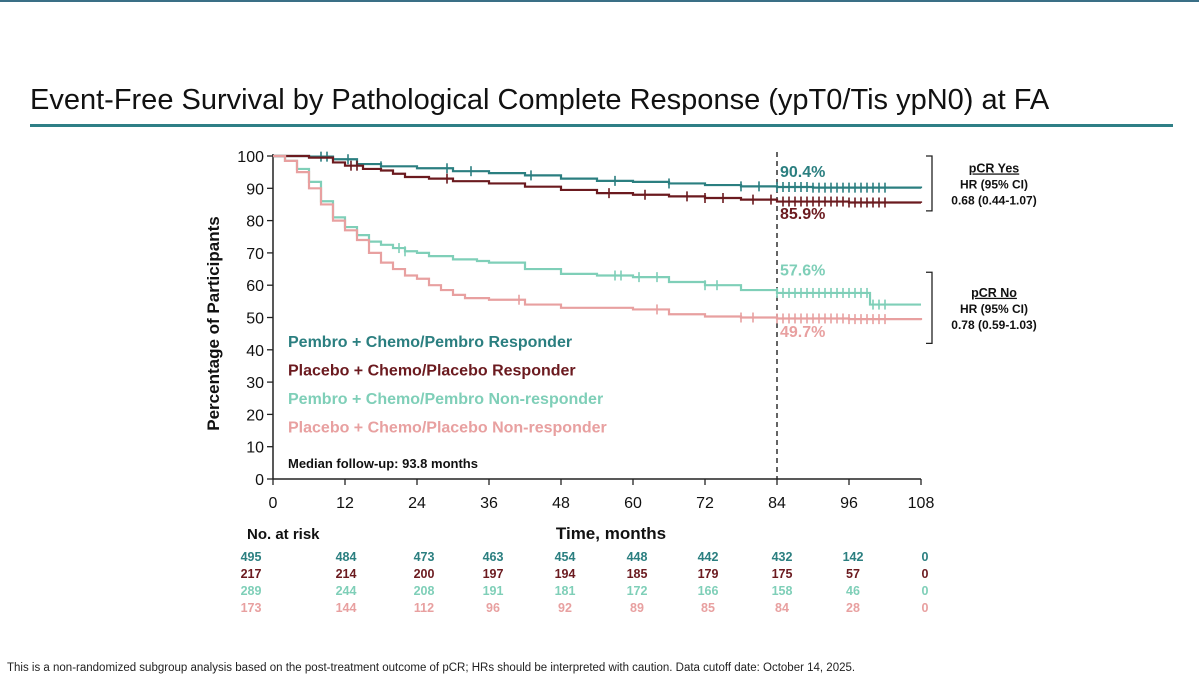  I want to click on y-tick-label: 60, so click(255, 286).